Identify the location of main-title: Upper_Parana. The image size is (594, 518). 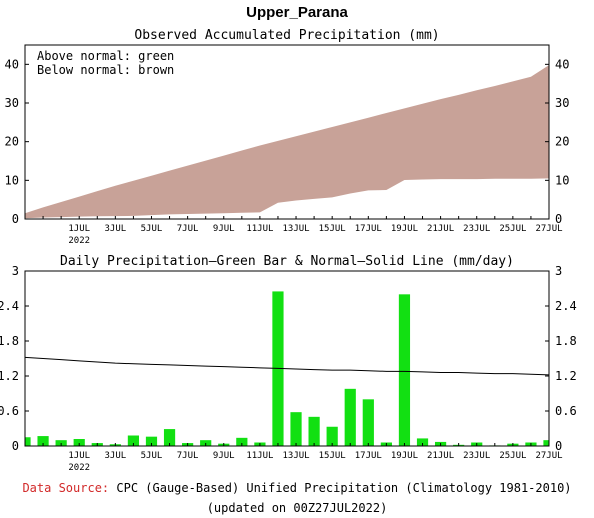
(297, 12).